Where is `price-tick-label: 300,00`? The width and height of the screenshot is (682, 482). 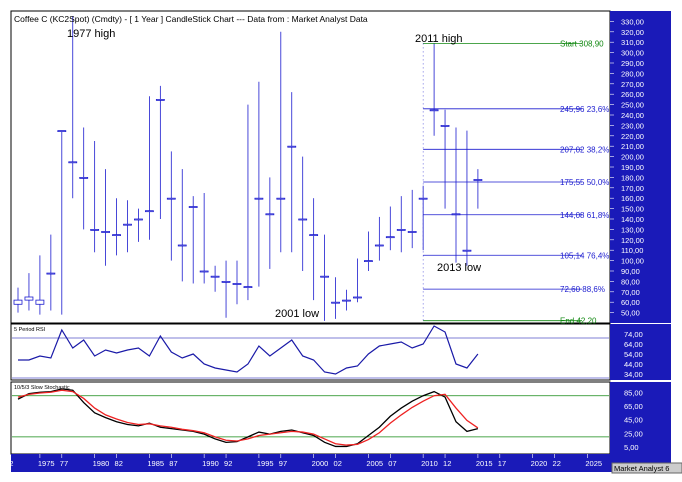 price-tick-label: 300,00 is located at coordinates (632, 53).